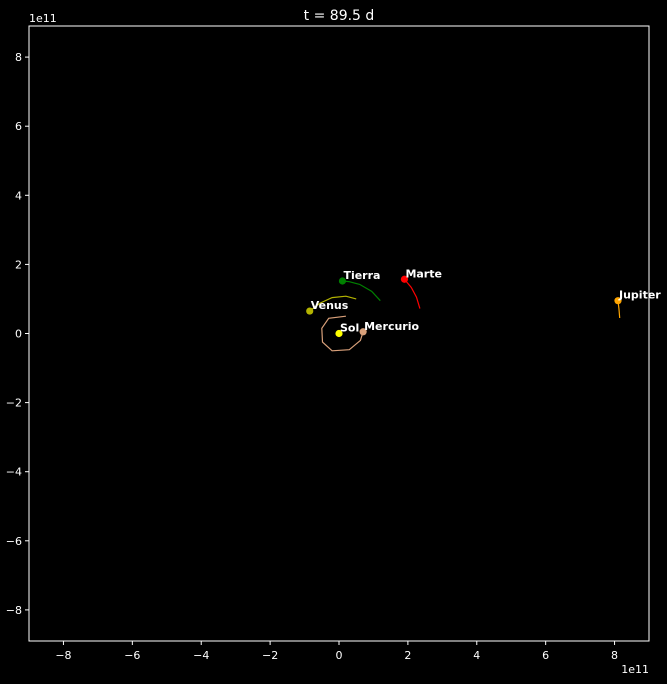 The width and height of the screenshot is (667, 684). Describe the element at coordinates (545, 655) in the screenshot. I see `x-tick-label-7: 6` at that location.